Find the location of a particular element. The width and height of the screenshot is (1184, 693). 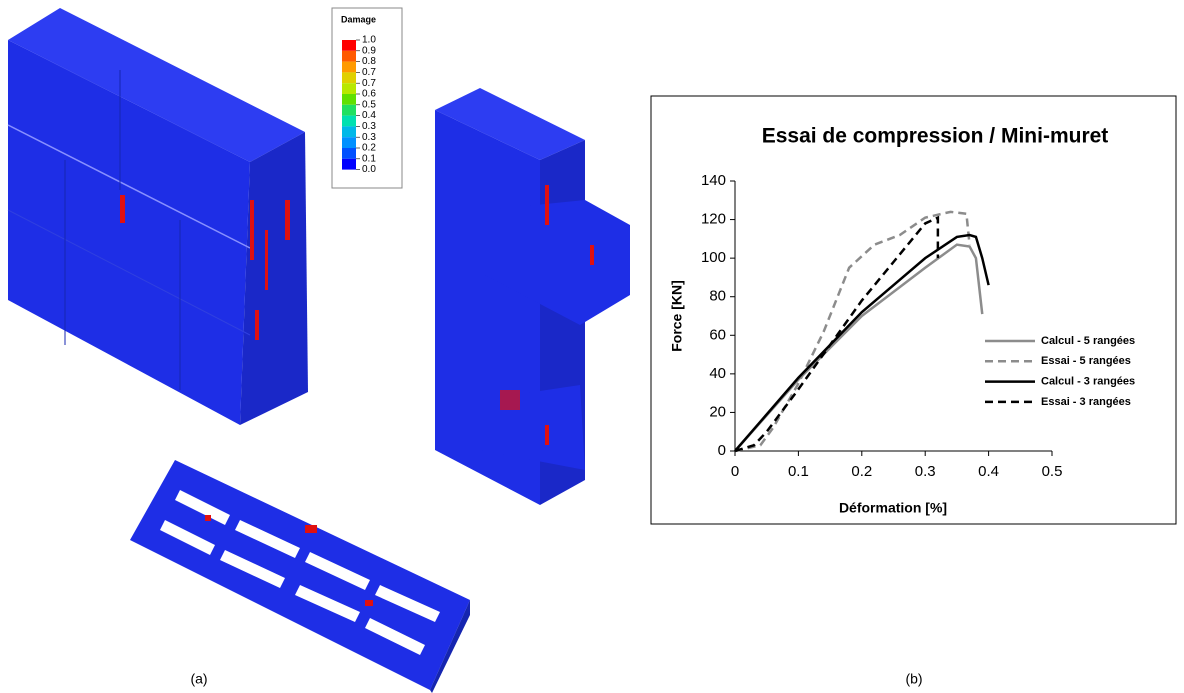

x-tick-label: 0.5 is located at coordinates (1052, 471).